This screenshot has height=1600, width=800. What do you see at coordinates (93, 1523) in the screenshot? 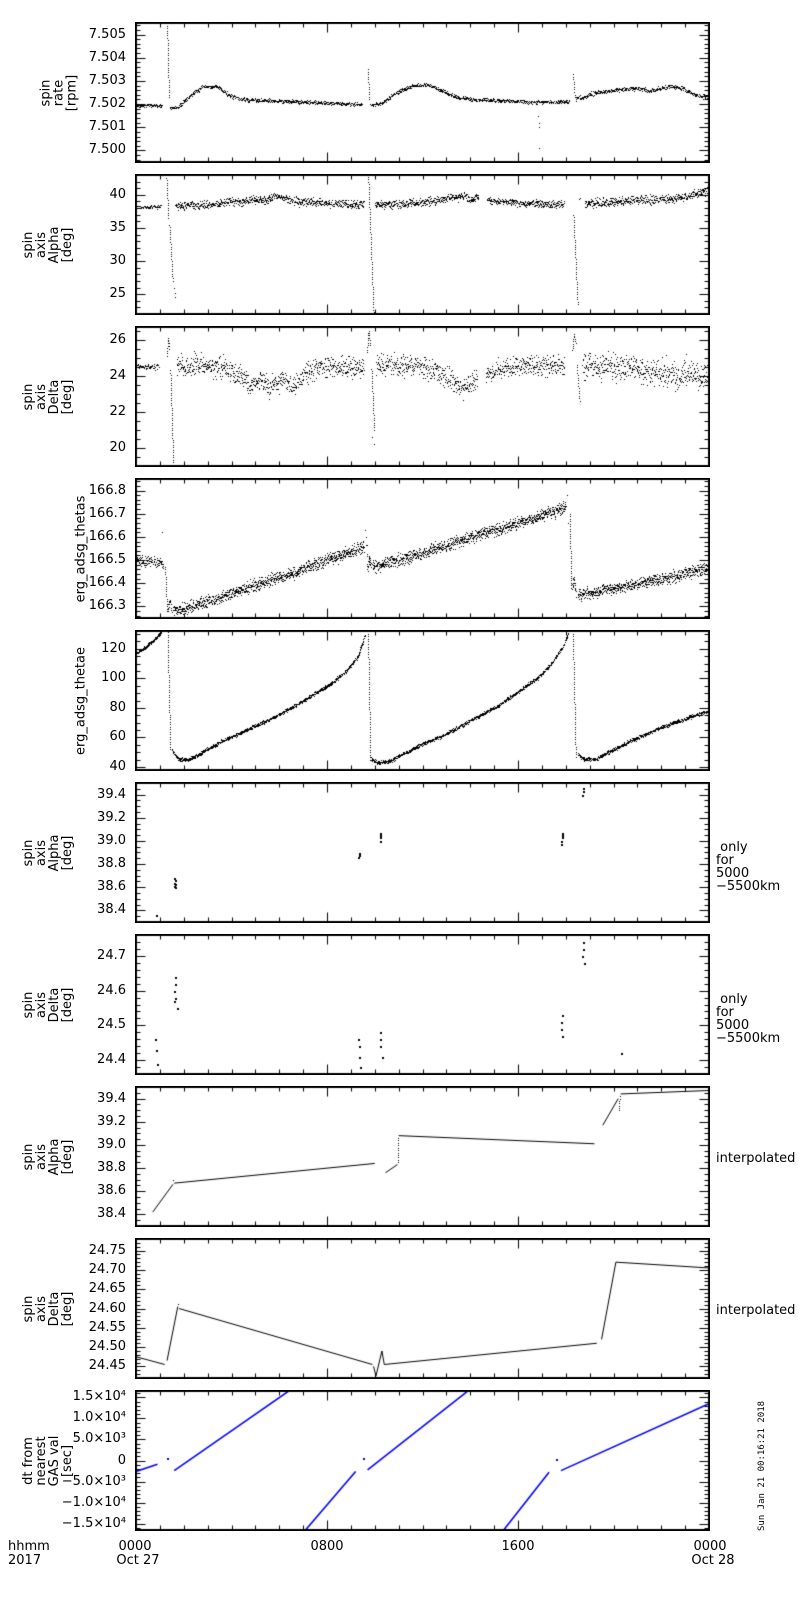
I see `panel-dt-from-nearest-gas-ytick-6: −1.5×10⁴` at bounding box center [93, 1523].